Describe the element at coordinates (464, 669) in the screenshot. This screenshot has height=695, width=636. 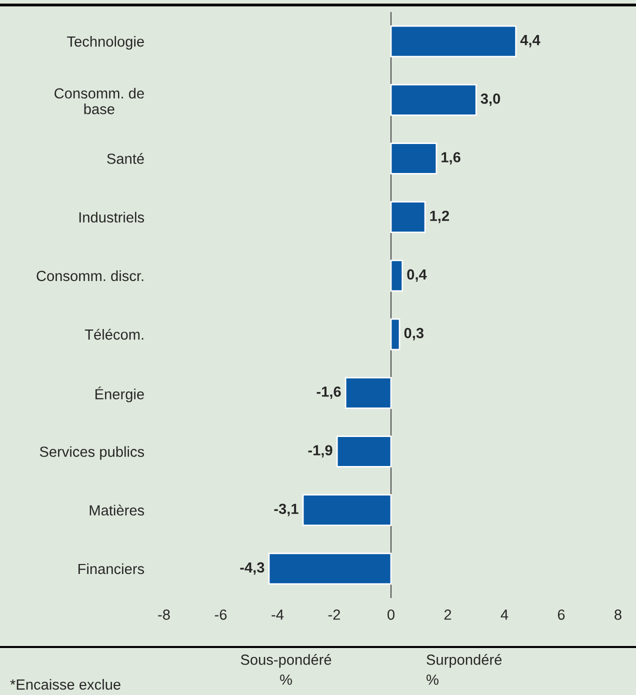
I see `text: Surpondéré %` at that location.